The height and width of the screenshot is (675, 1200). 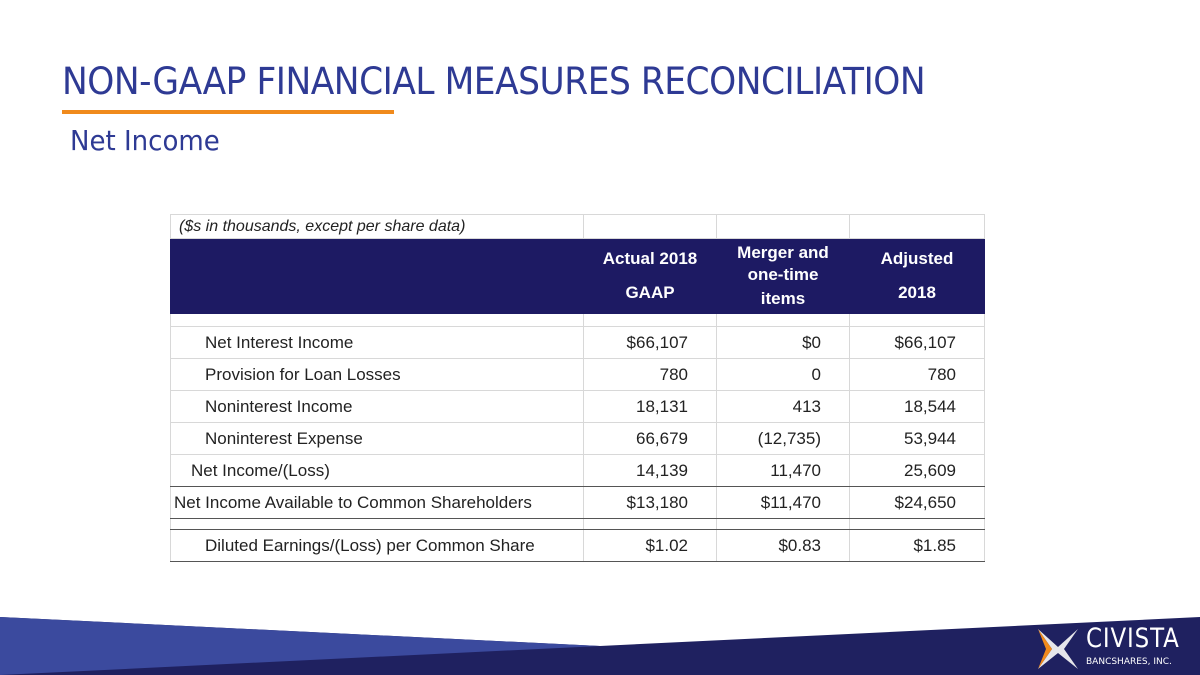 What do you see at coordinates (577, 374) in the screenshot?
I see `table-row: Provision for Loan Losses 780 0 780` at bounding box center [577, 374].